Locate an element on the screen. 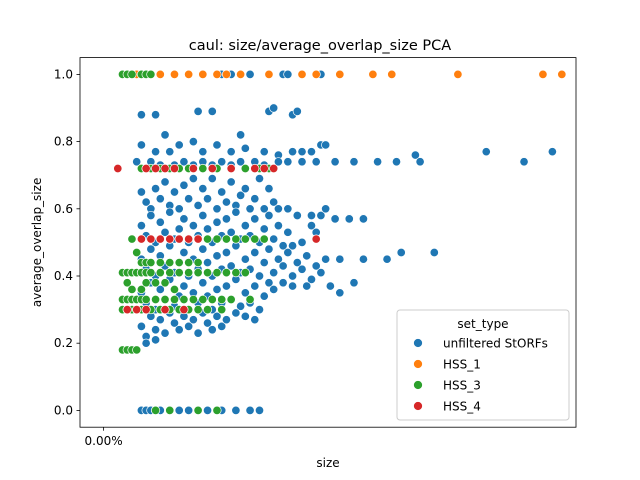 The image size is (640, 480). y-tick-label-1: 0.2 is located at coordinates (63, 343).